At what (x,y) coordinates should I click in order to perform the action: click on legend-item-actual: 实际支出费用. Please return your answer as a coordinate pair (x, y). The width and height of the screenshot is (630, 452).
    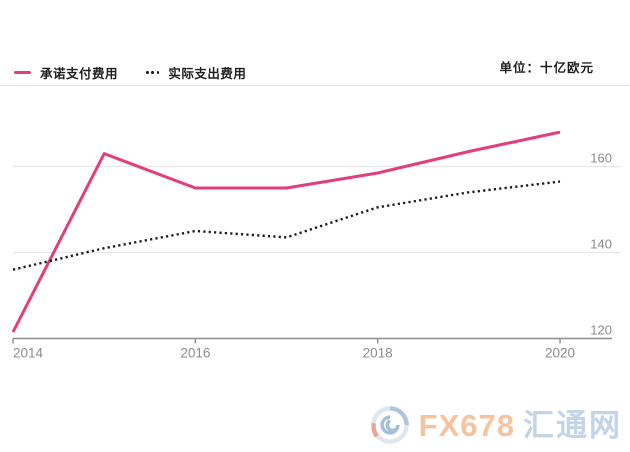
    Looking at the image, I should click on (196, 72).